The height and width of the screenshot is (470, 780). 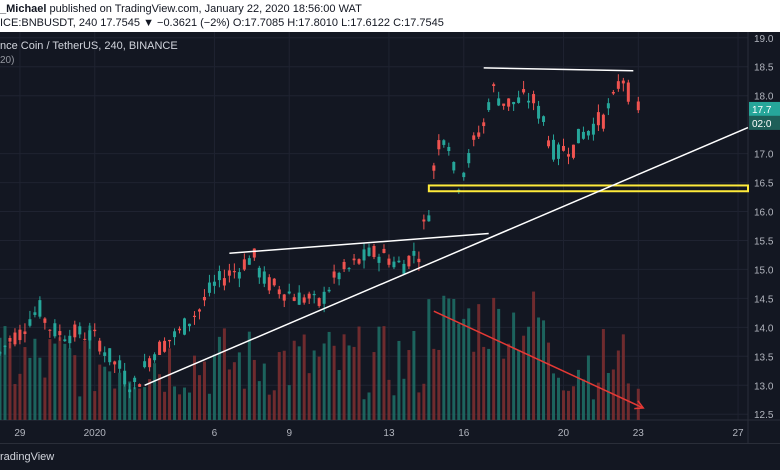 What do you see at coordinates (215, 433) in the screenshot?
I see `x-tick-label: 6` at bounding box center [215, 433].